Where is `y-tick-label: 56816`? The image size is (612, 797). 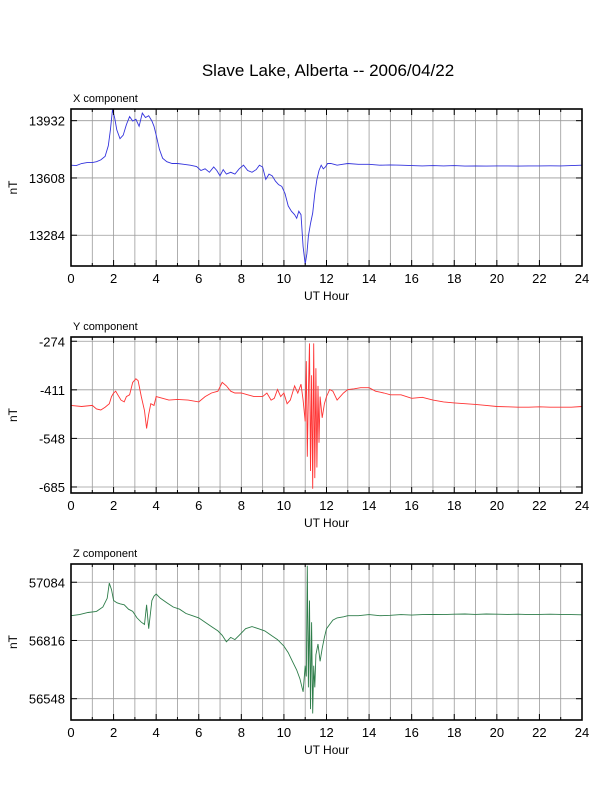
y-tick-label: 56816 is located at coordinates (47, 640).